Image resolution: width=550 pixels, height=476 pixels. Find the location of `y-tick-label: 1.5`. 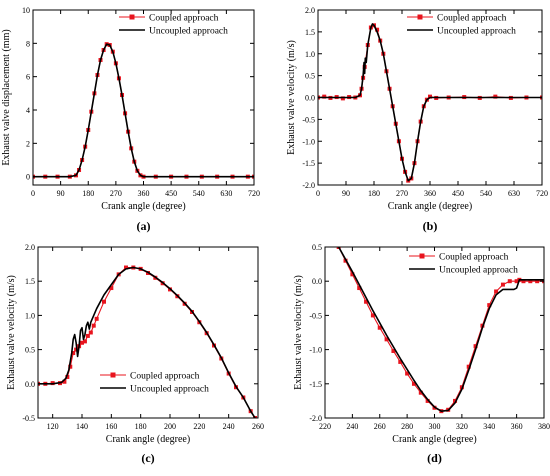

y-tick-label: 1.5 is located at coordinates (310, 32).